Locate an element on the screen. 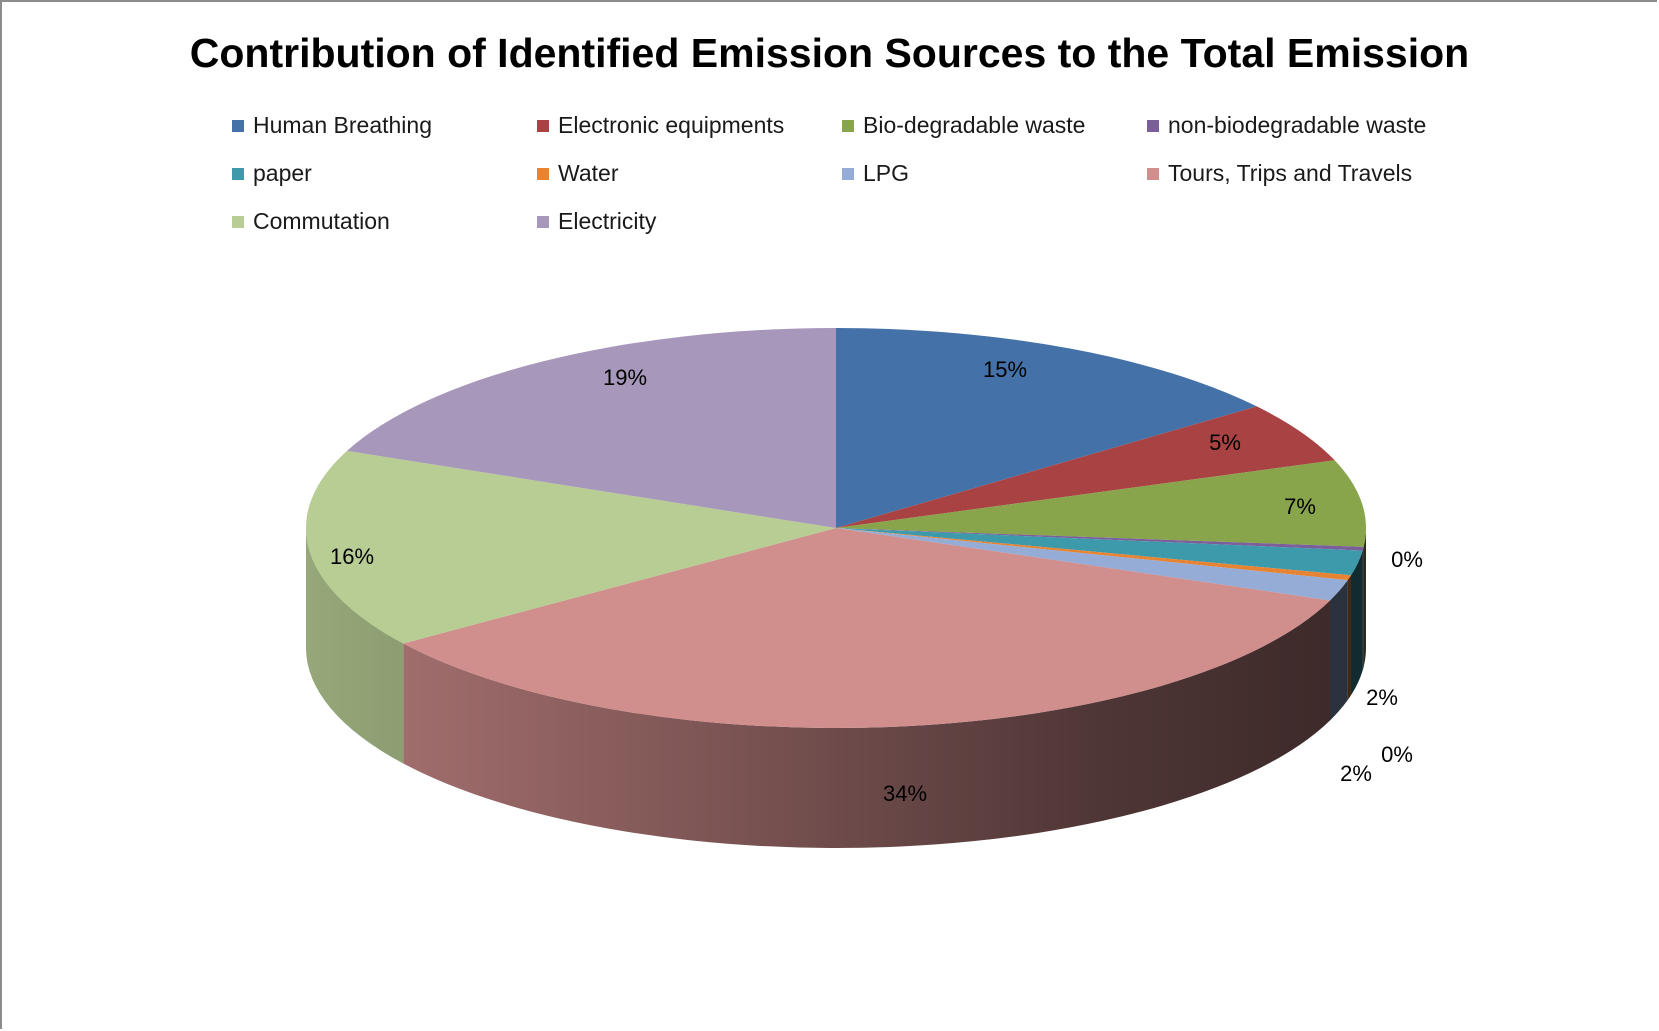 This screenshot has height=1031, width=1659. data-label-non-biodegradable-waste: 0% is located at coordinates (1407, 559).